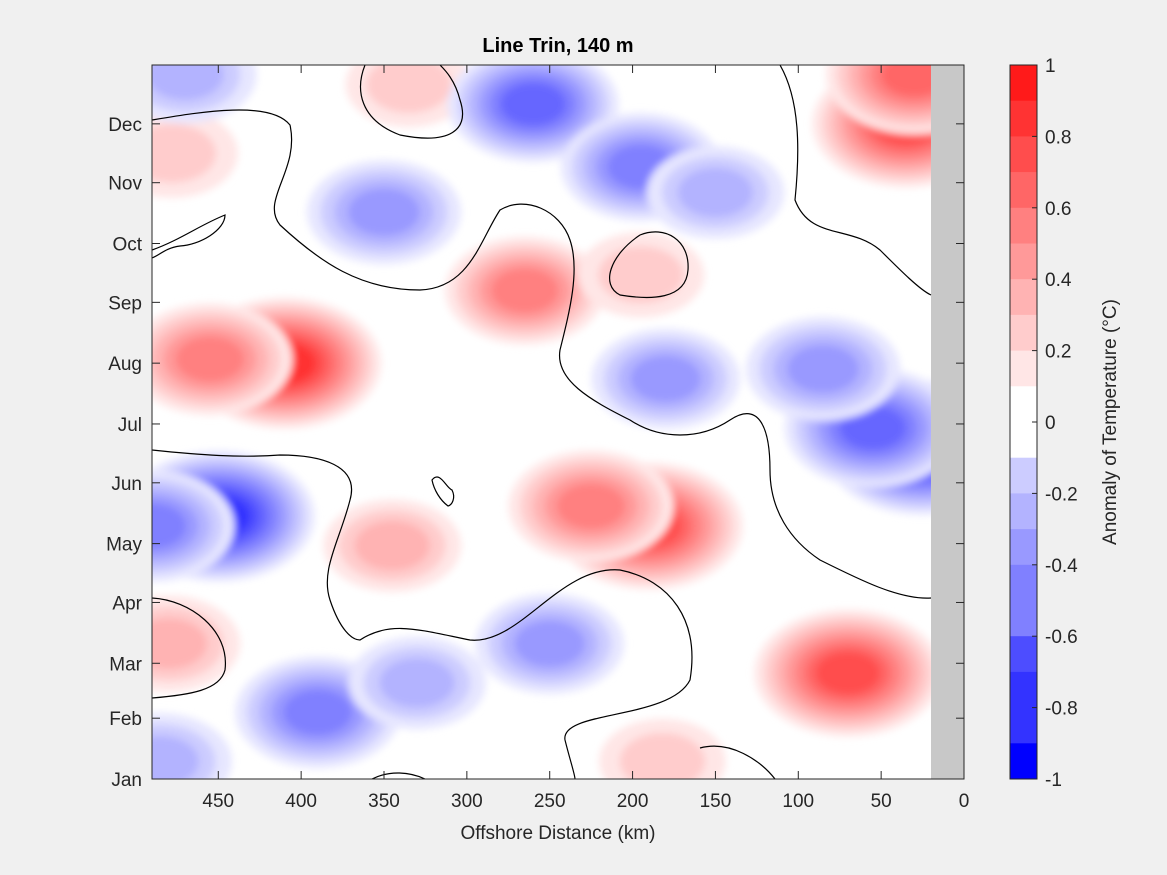  Describe the element at coordinates (125, 364) in the screenshot. I see `y-tick-label: Aug` at that location.